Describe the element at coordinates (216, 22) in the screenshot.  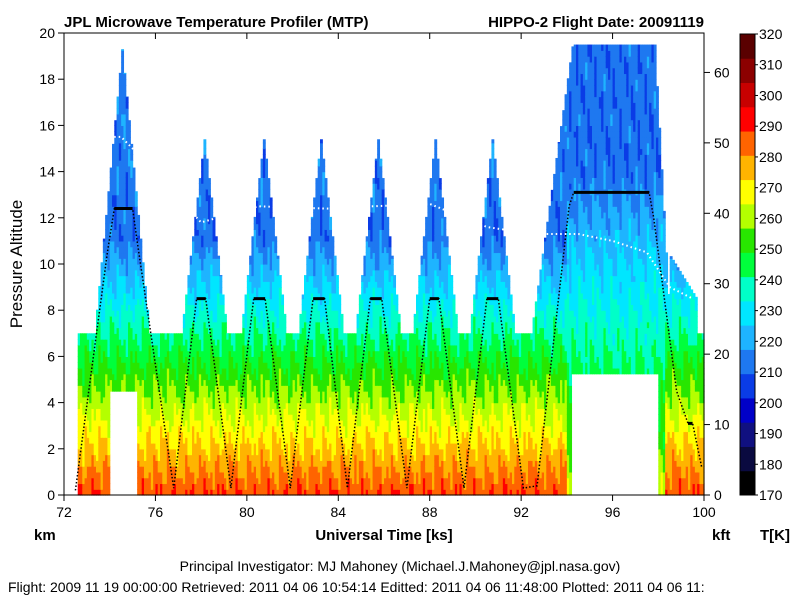
I see `chart-title: JPL Microwave Temperature Profiler (MTP)` at that location.